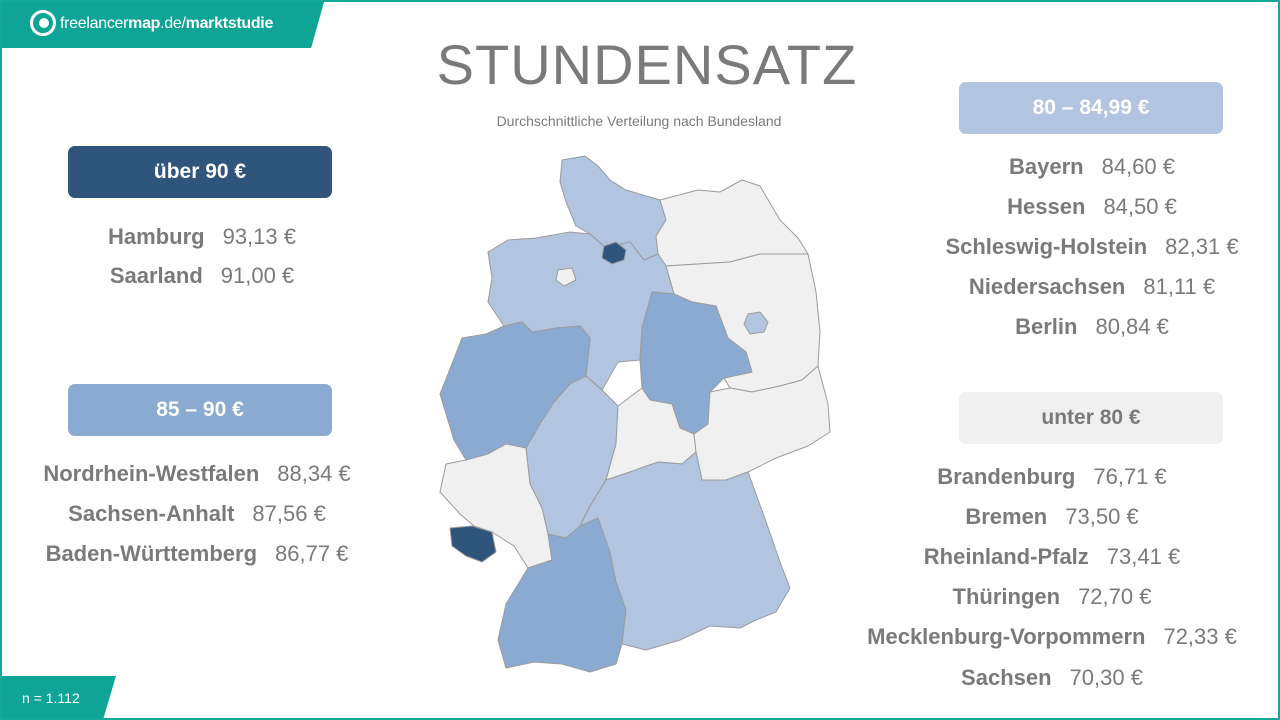 This screenshot has height=720, width=1280. I want to click on list-item: Baden-Württemberg 86,77 €, so click(197, 553).